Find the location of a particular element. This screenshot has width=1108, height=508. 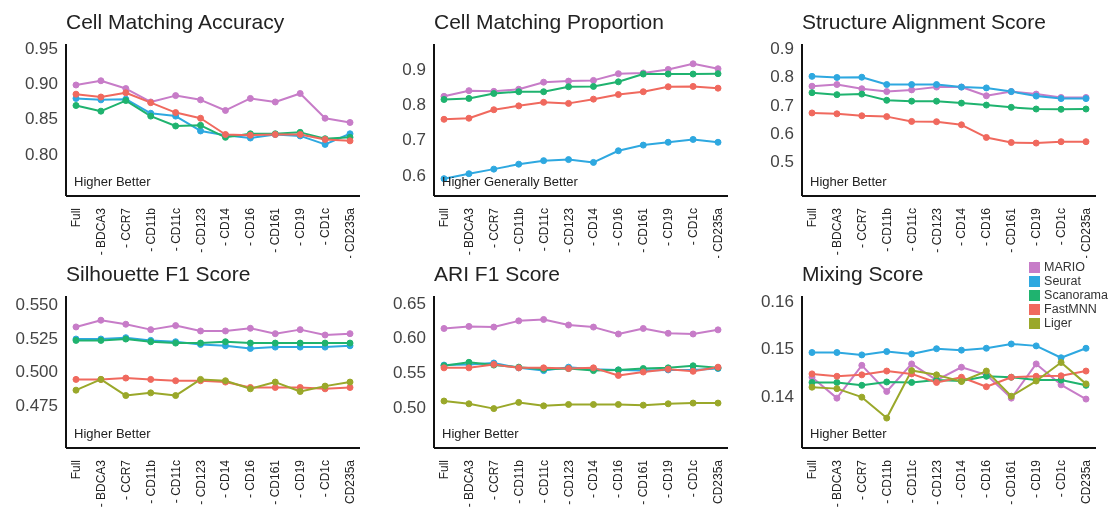

legend-label: Scanorama is located at coordinates (1076, 295).